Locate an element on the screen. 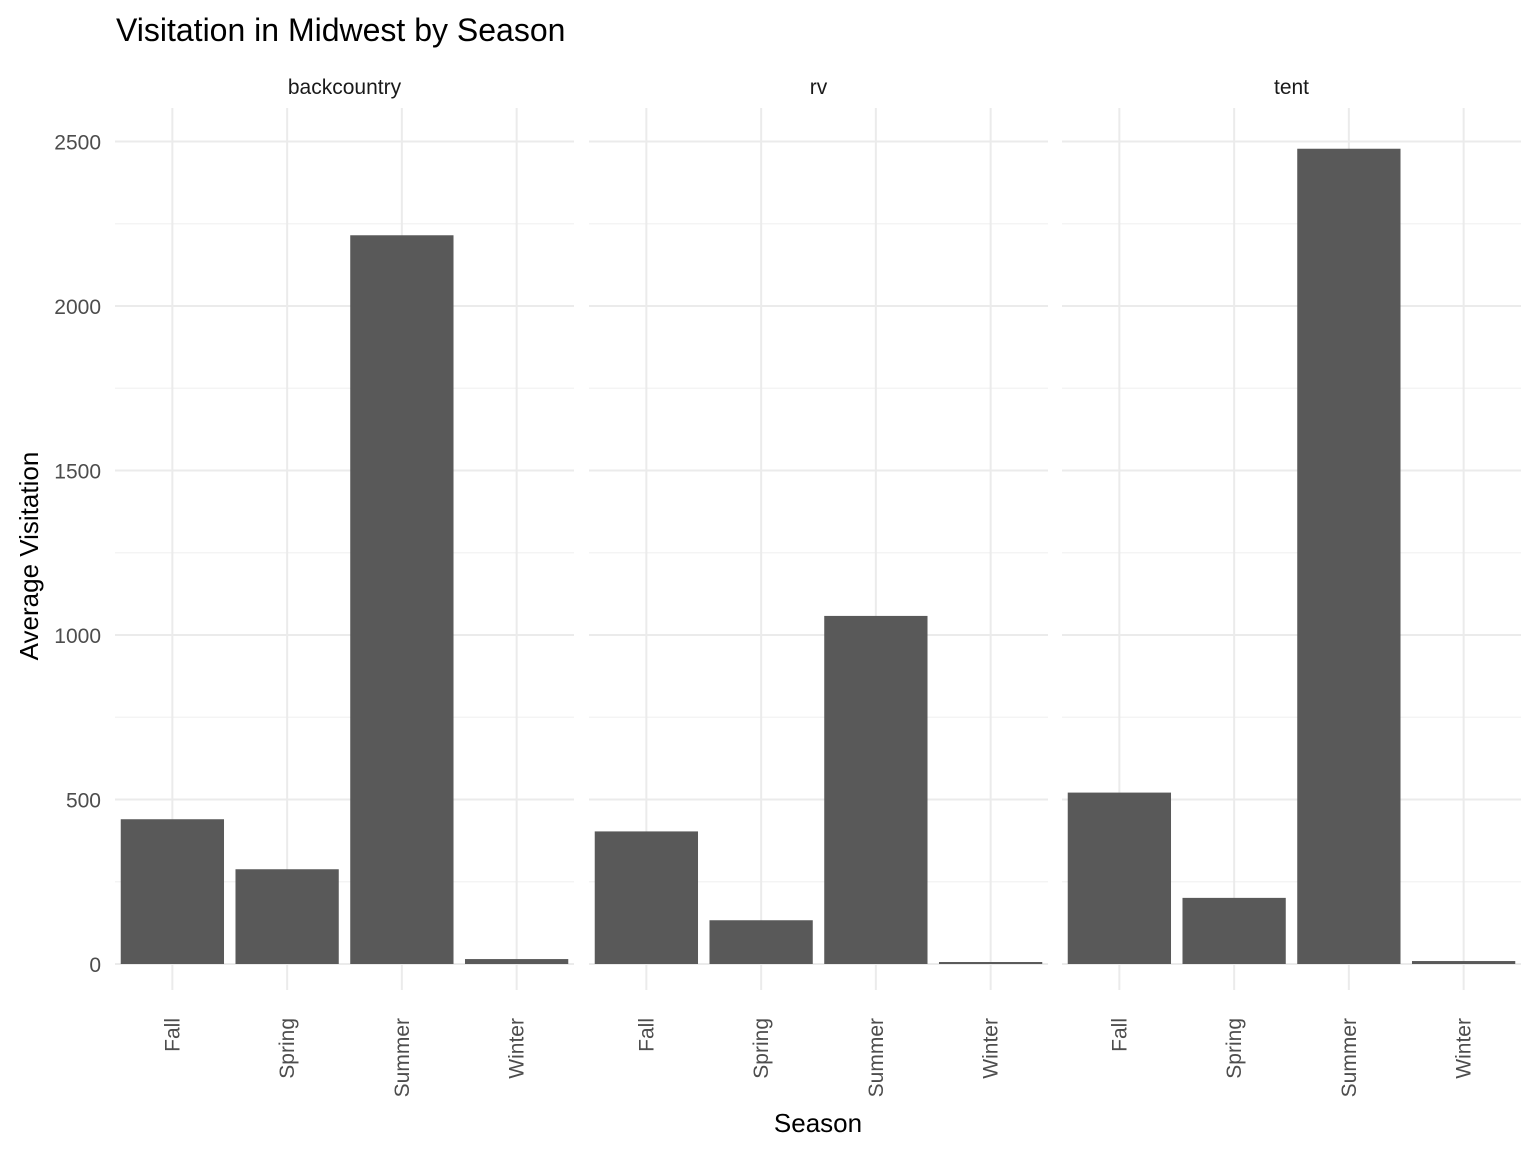 This screenshot has height=1152, width=1536. facet-strip-label: rv is located at coordinates (819, 87).